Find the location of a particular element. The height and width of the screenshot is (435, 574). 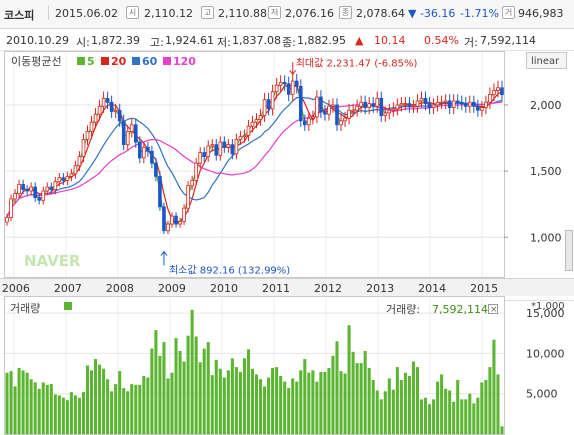

linear-scale-button is located at coordinates (546, 60).